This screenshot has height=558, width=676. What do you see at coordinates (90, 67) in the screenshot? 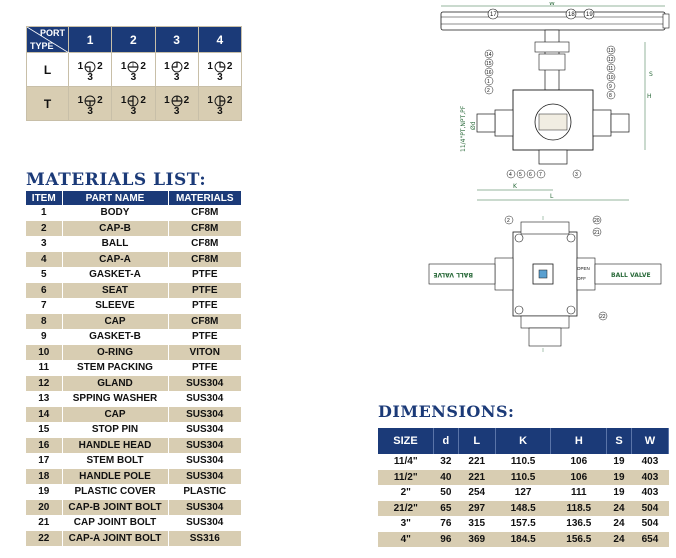
I see `l-port-1-icon` at bounding box center [90, 67].